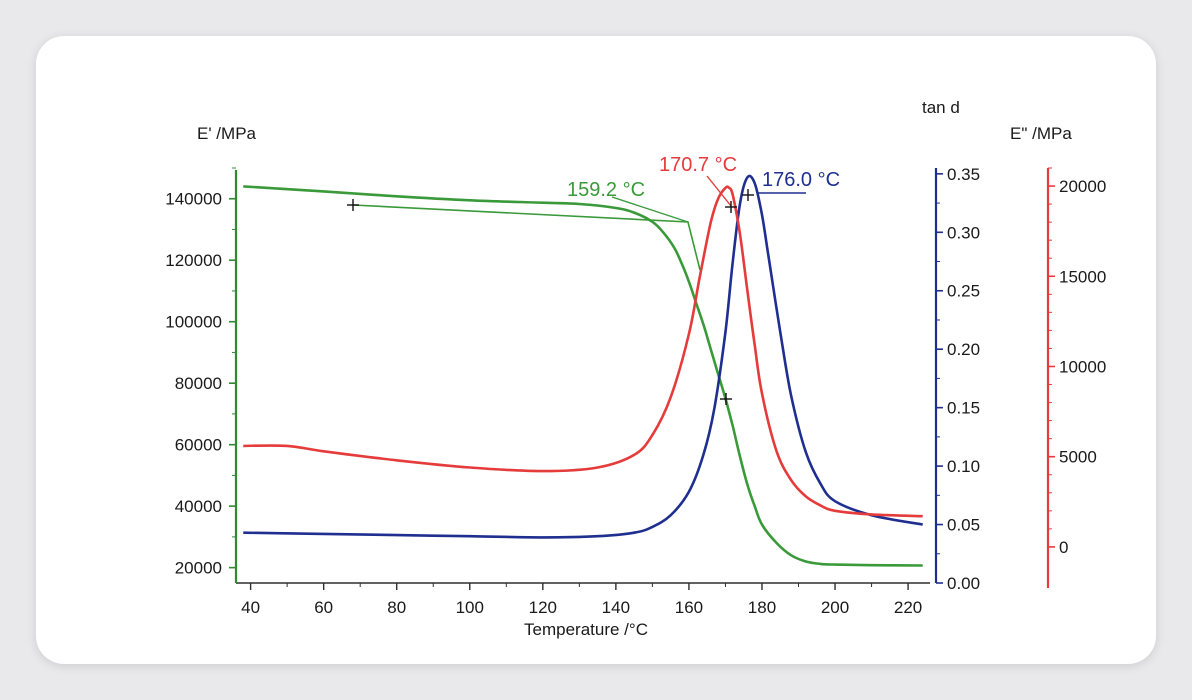 The image size is (1192, 700). What do you see at coordinates (1041, 133) in the screenshot?
I see `right2-axis-title: E" /MPa` at bounding box center [1041, 133].